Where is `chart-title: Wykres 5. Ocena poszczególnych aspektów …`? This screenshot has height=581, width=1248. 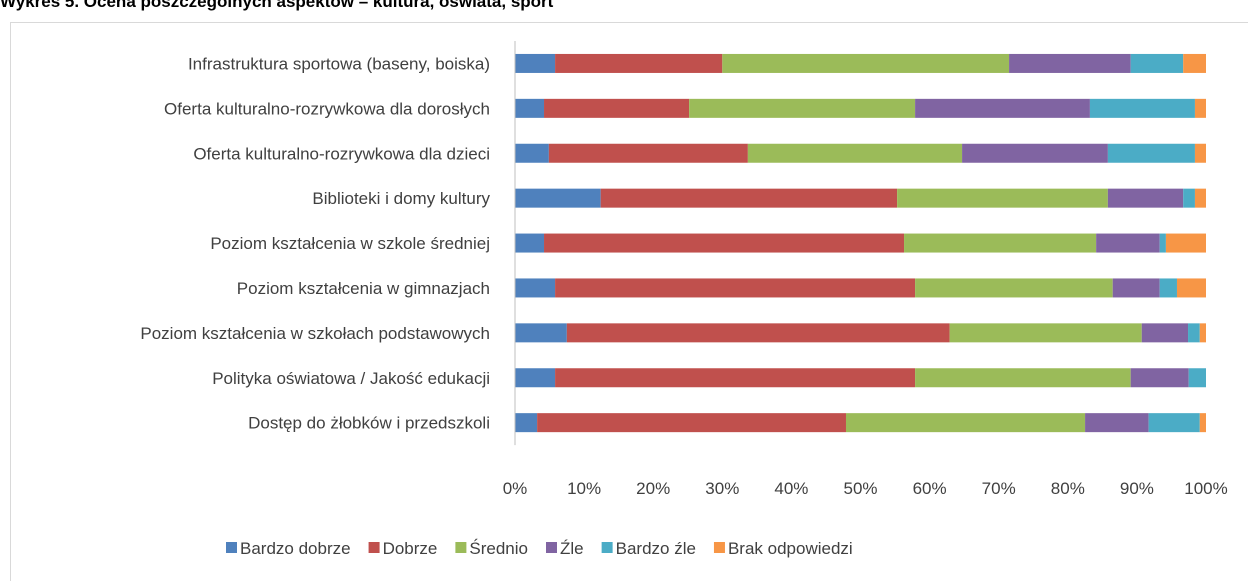
chart-title: Wykres 5. Ocena poszczególnych aspektów … is located at coordinates (277, 5).